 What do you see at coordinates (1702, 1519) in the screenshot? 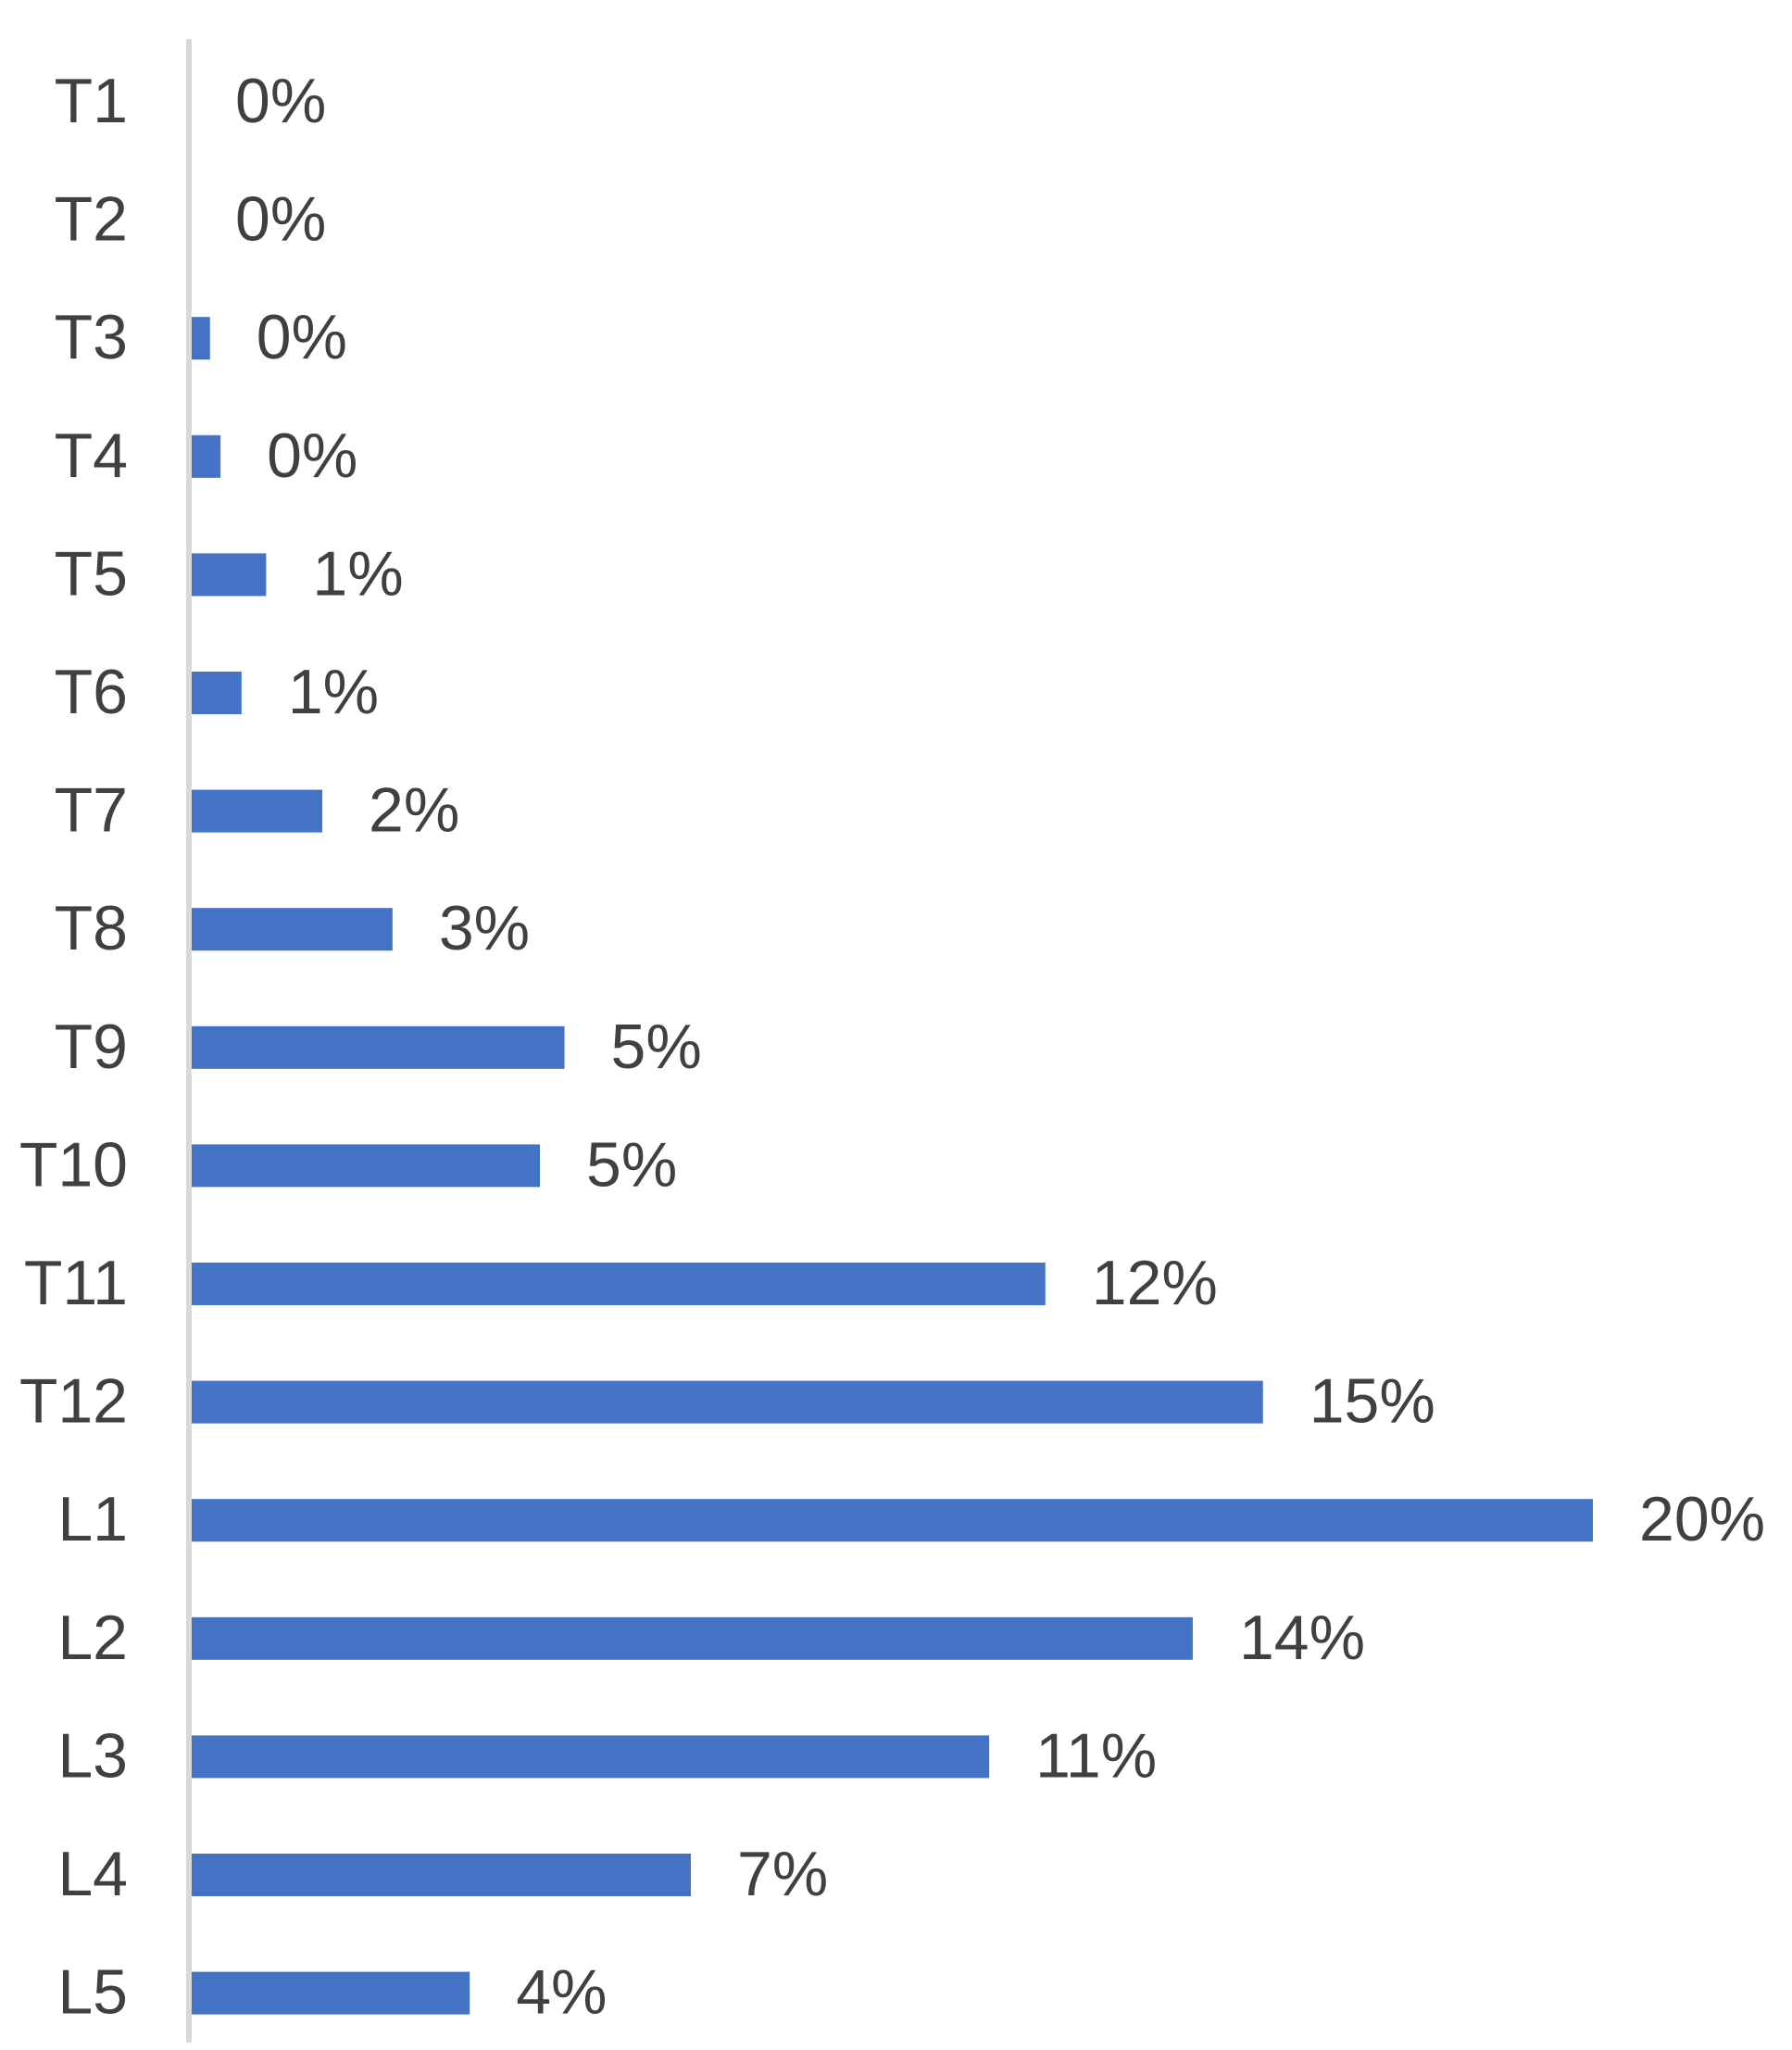
I see `data-label-l1: 20%` at bounding box center [1702, 1519].